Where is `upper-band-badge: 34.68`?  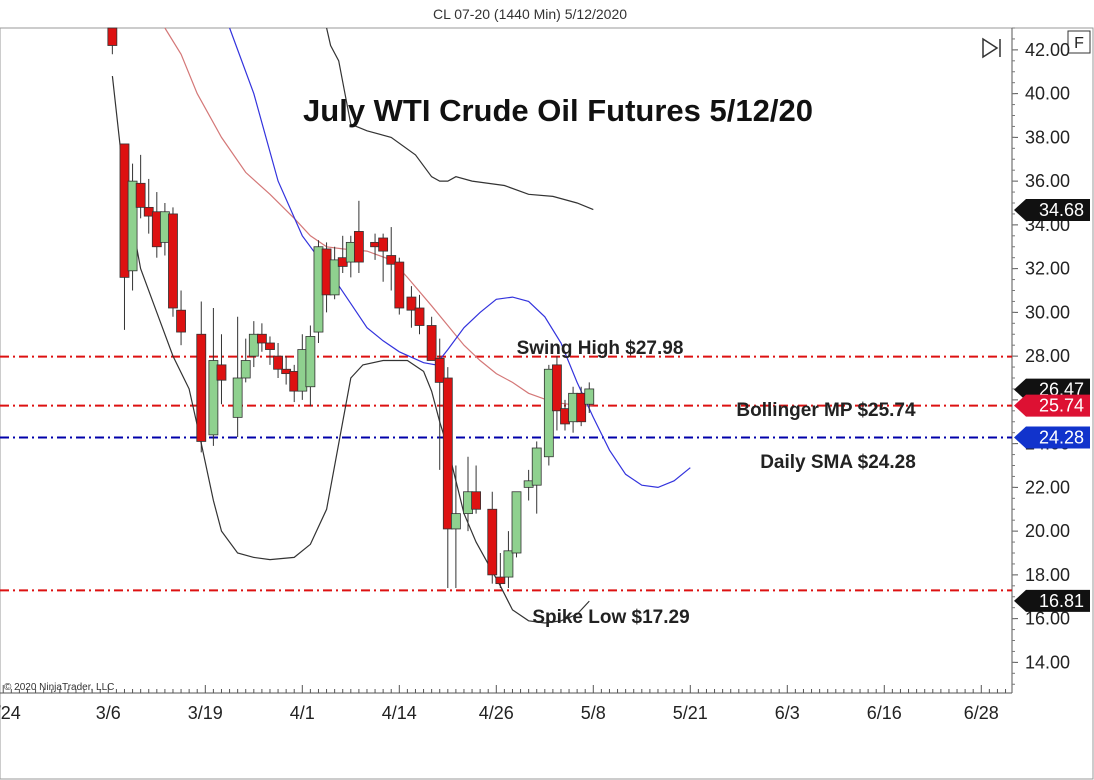 upper-band-badge: 34.68 is located at coordinates (1052, 210).